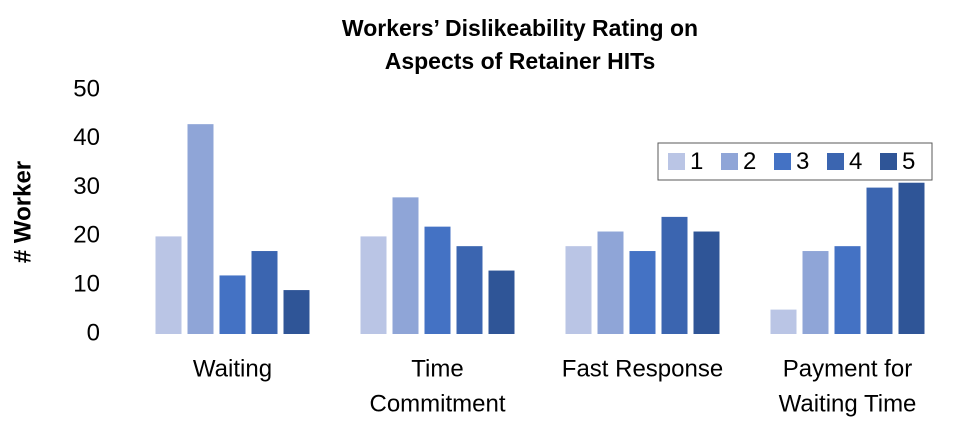 Image resolution: width=956 pixels, height=423 pixels. Describe the element at coordinates (86, 137) in the screenshot. I see `y-tick-label: 40` at that location.